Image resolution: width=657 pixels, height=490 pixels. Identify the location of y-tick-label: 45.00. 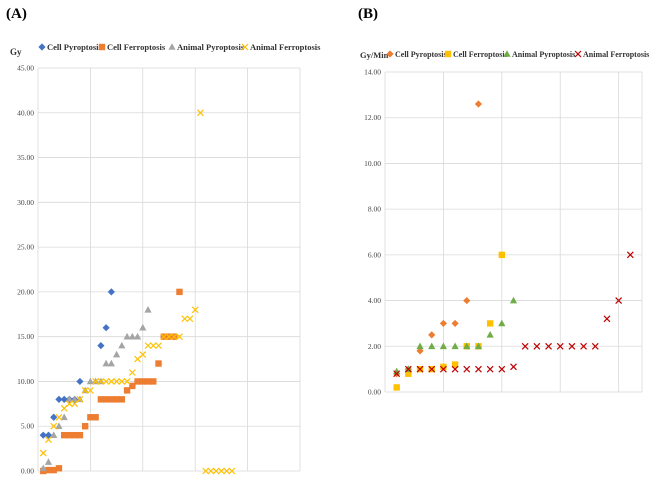
(25, 68).